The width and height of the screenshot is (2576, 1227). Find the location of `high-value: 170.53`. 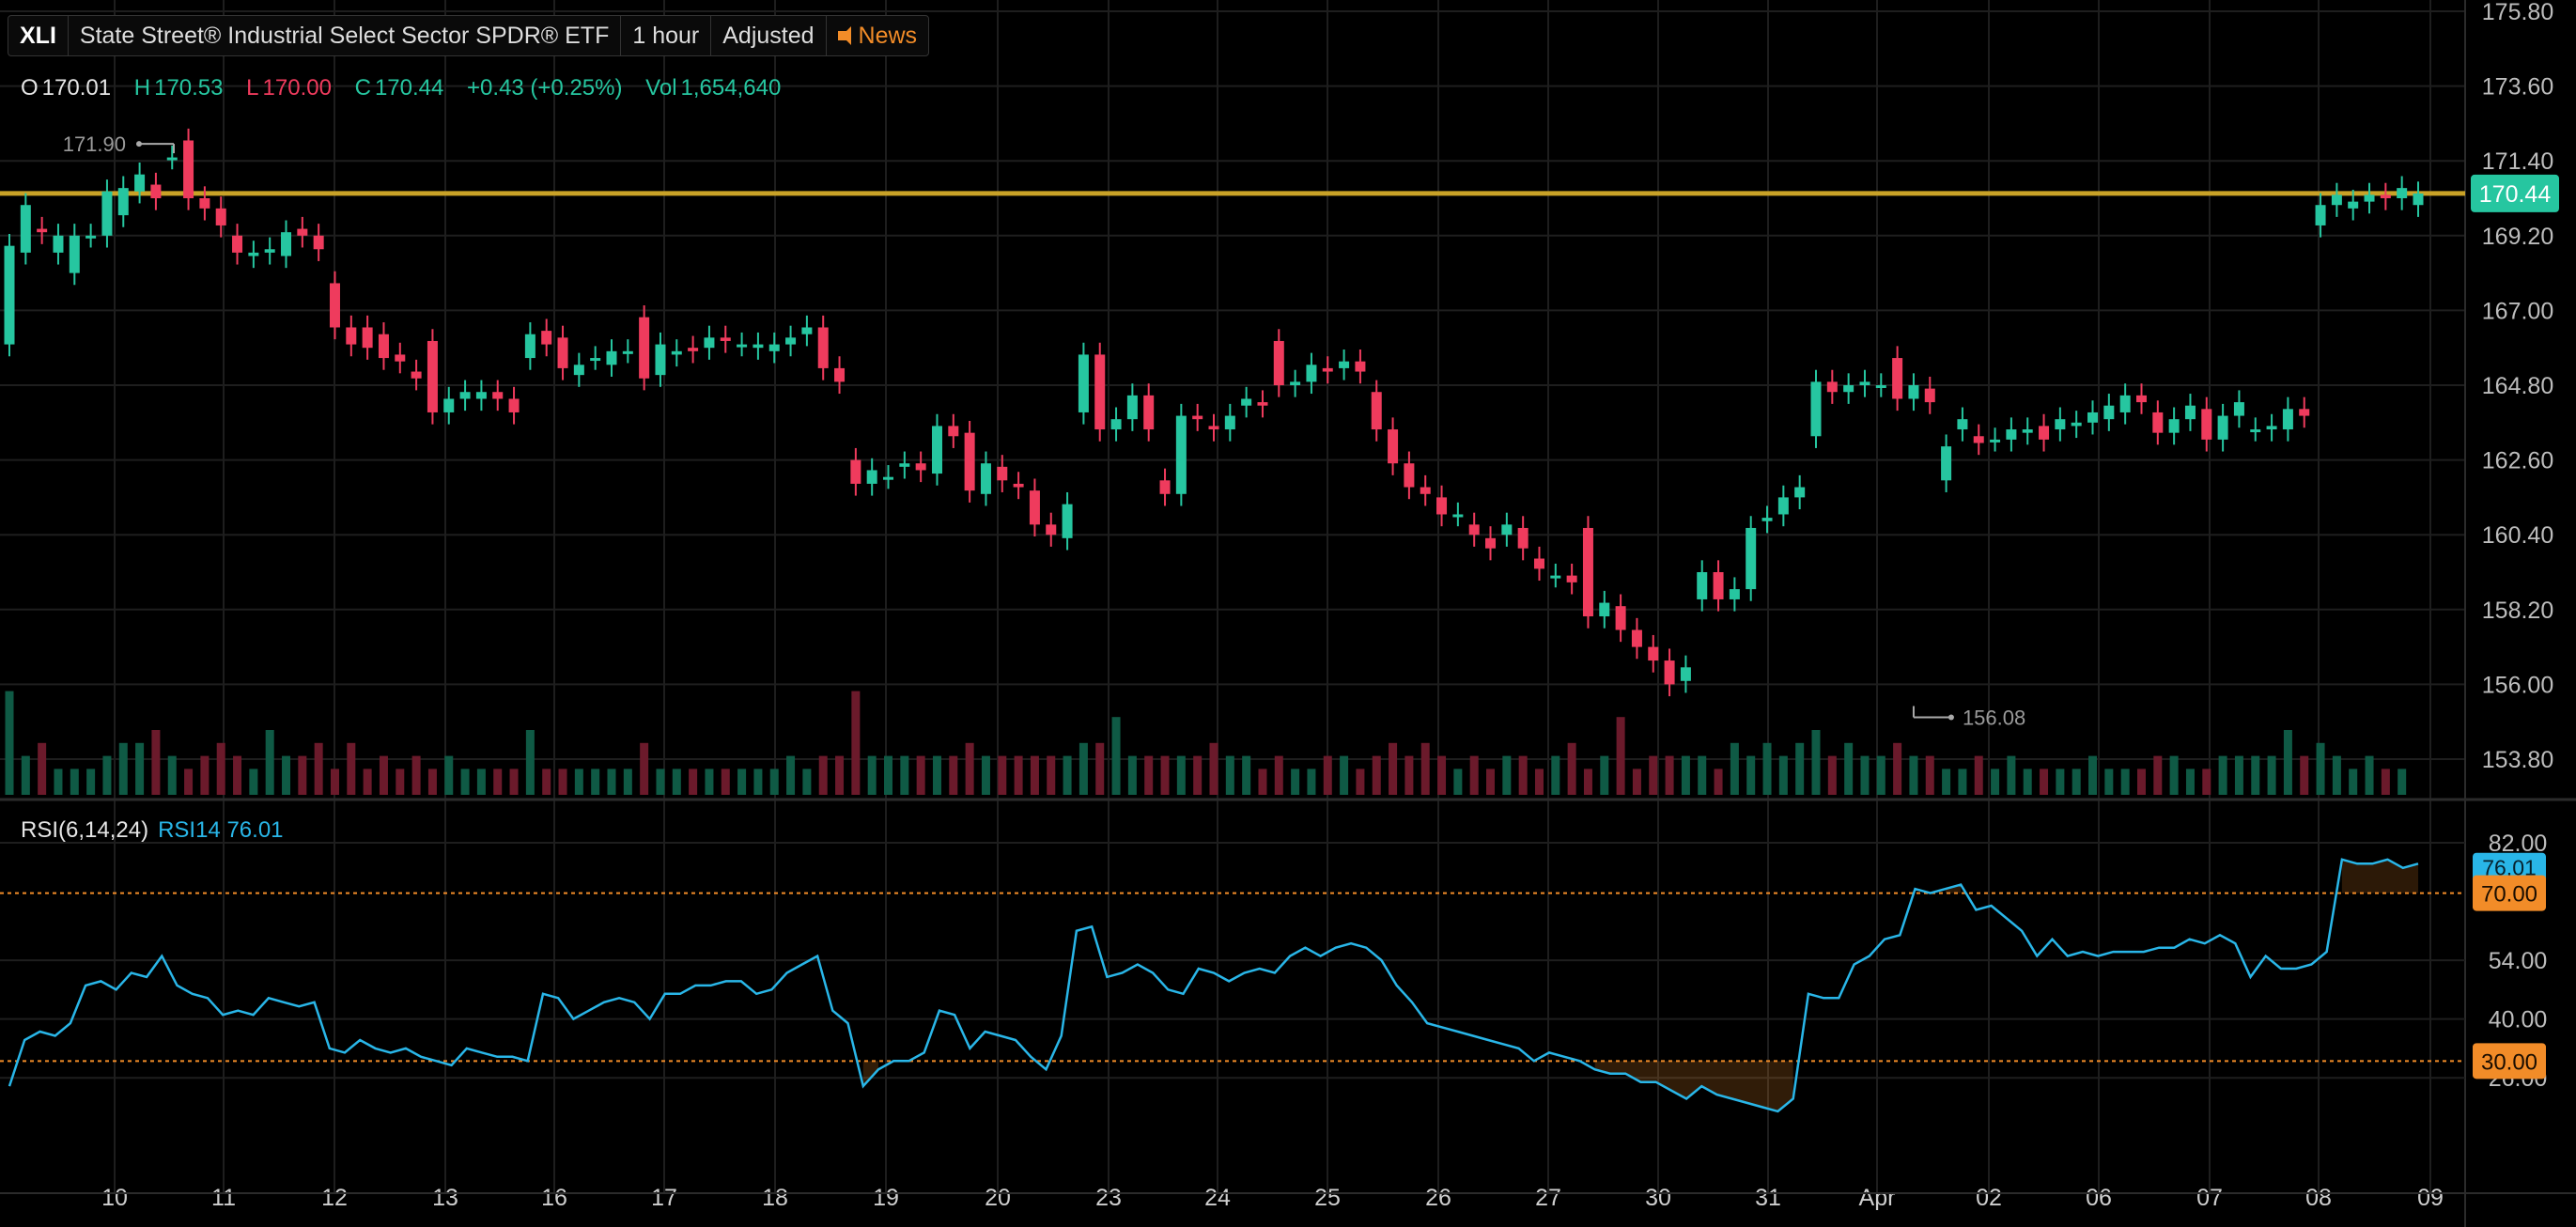

high-value: 170.53 is located at coordinates (189, 88).